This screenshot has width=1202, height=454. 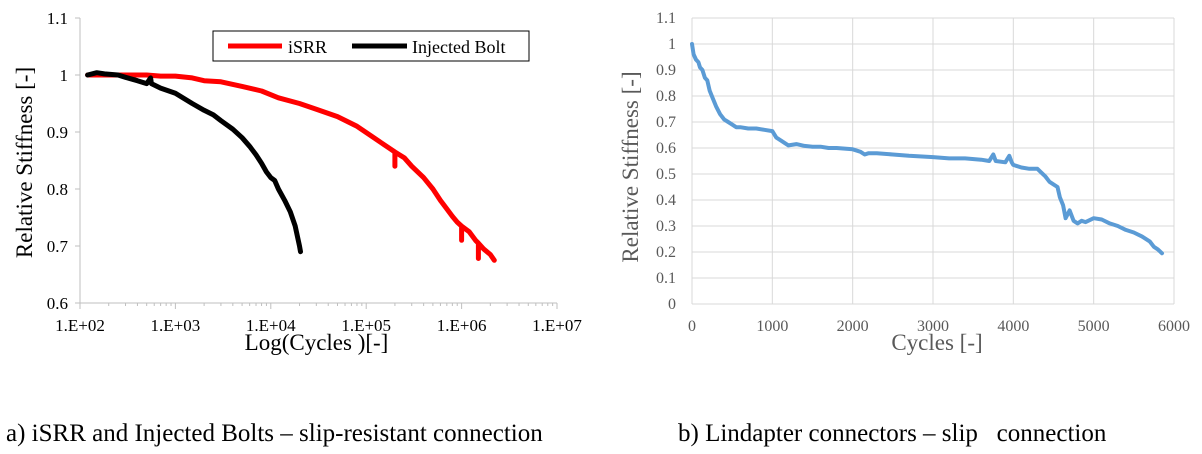 What do you see at coordinates (307, 47) in the screenshot?
I see `legend-label-isrr: iSRR` at bounding box center [307, 47].